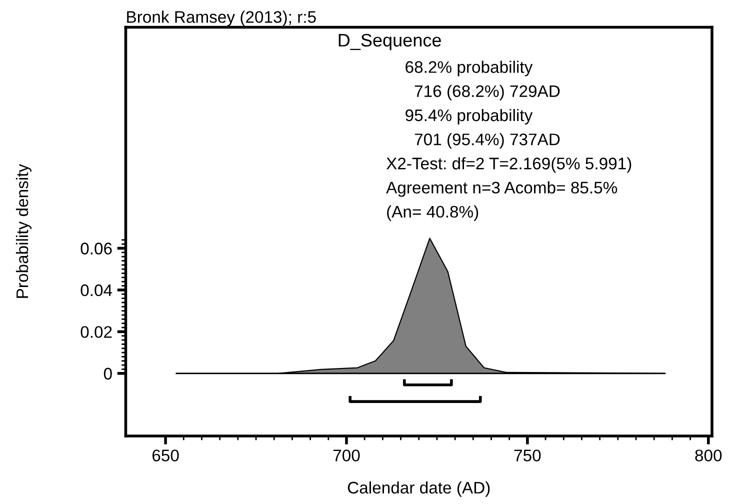 The height and width of the screenshot is (504, 731). What do you see at coordinates (96, 332) in the screenshot?
I see `y-tick-label: 0.02` at bounding box center [96, 332].